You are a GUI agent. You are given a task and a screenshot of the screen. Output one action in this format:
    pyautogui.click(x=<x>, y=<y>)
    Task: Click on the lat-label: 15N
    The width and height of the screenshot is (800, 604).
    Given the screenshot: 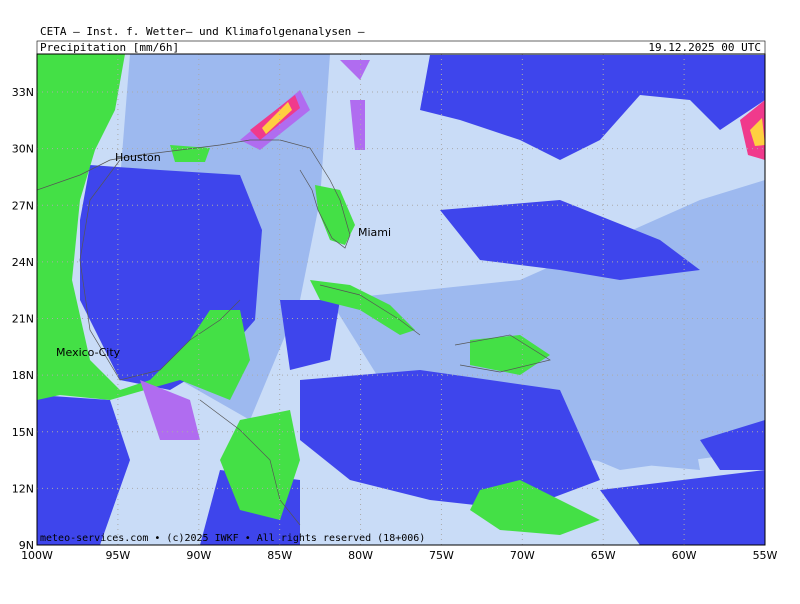 What is the action you would take?
    pyautogui.click(x=23, y=432)
    